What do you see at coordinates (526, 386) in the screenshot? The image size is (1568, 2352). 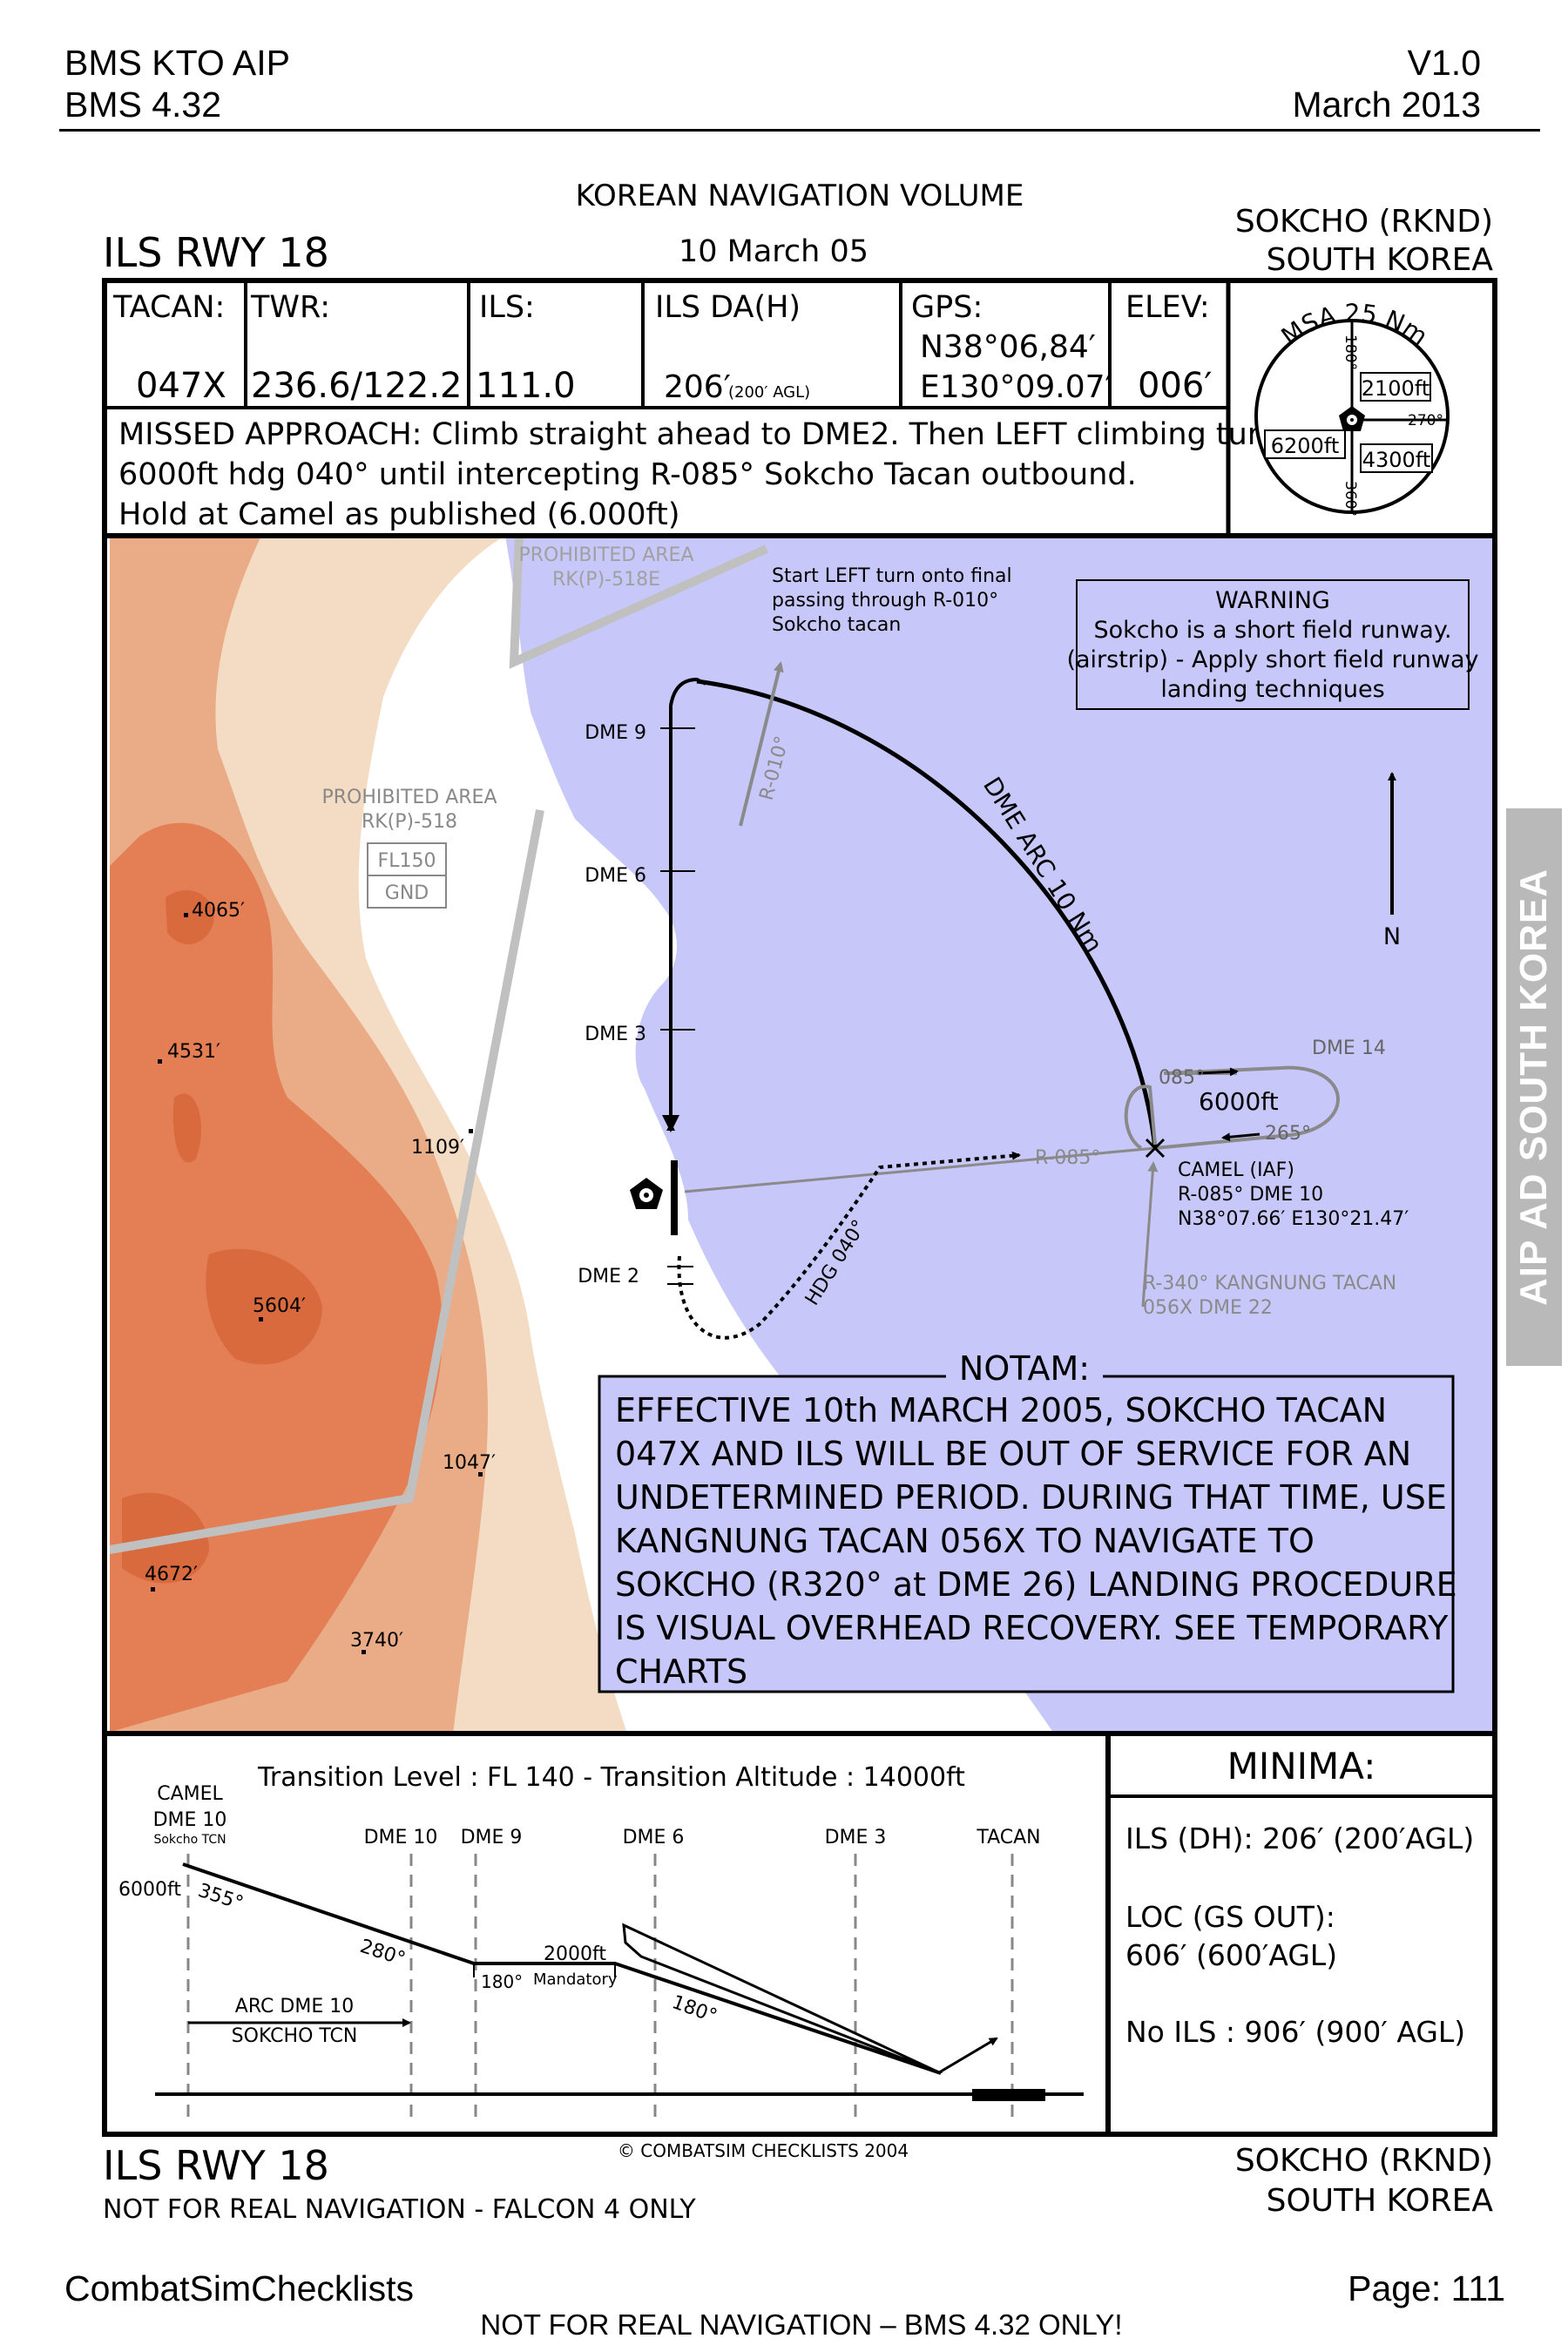 I see `ils-value: 111.0` at bounding box center [526, 386].